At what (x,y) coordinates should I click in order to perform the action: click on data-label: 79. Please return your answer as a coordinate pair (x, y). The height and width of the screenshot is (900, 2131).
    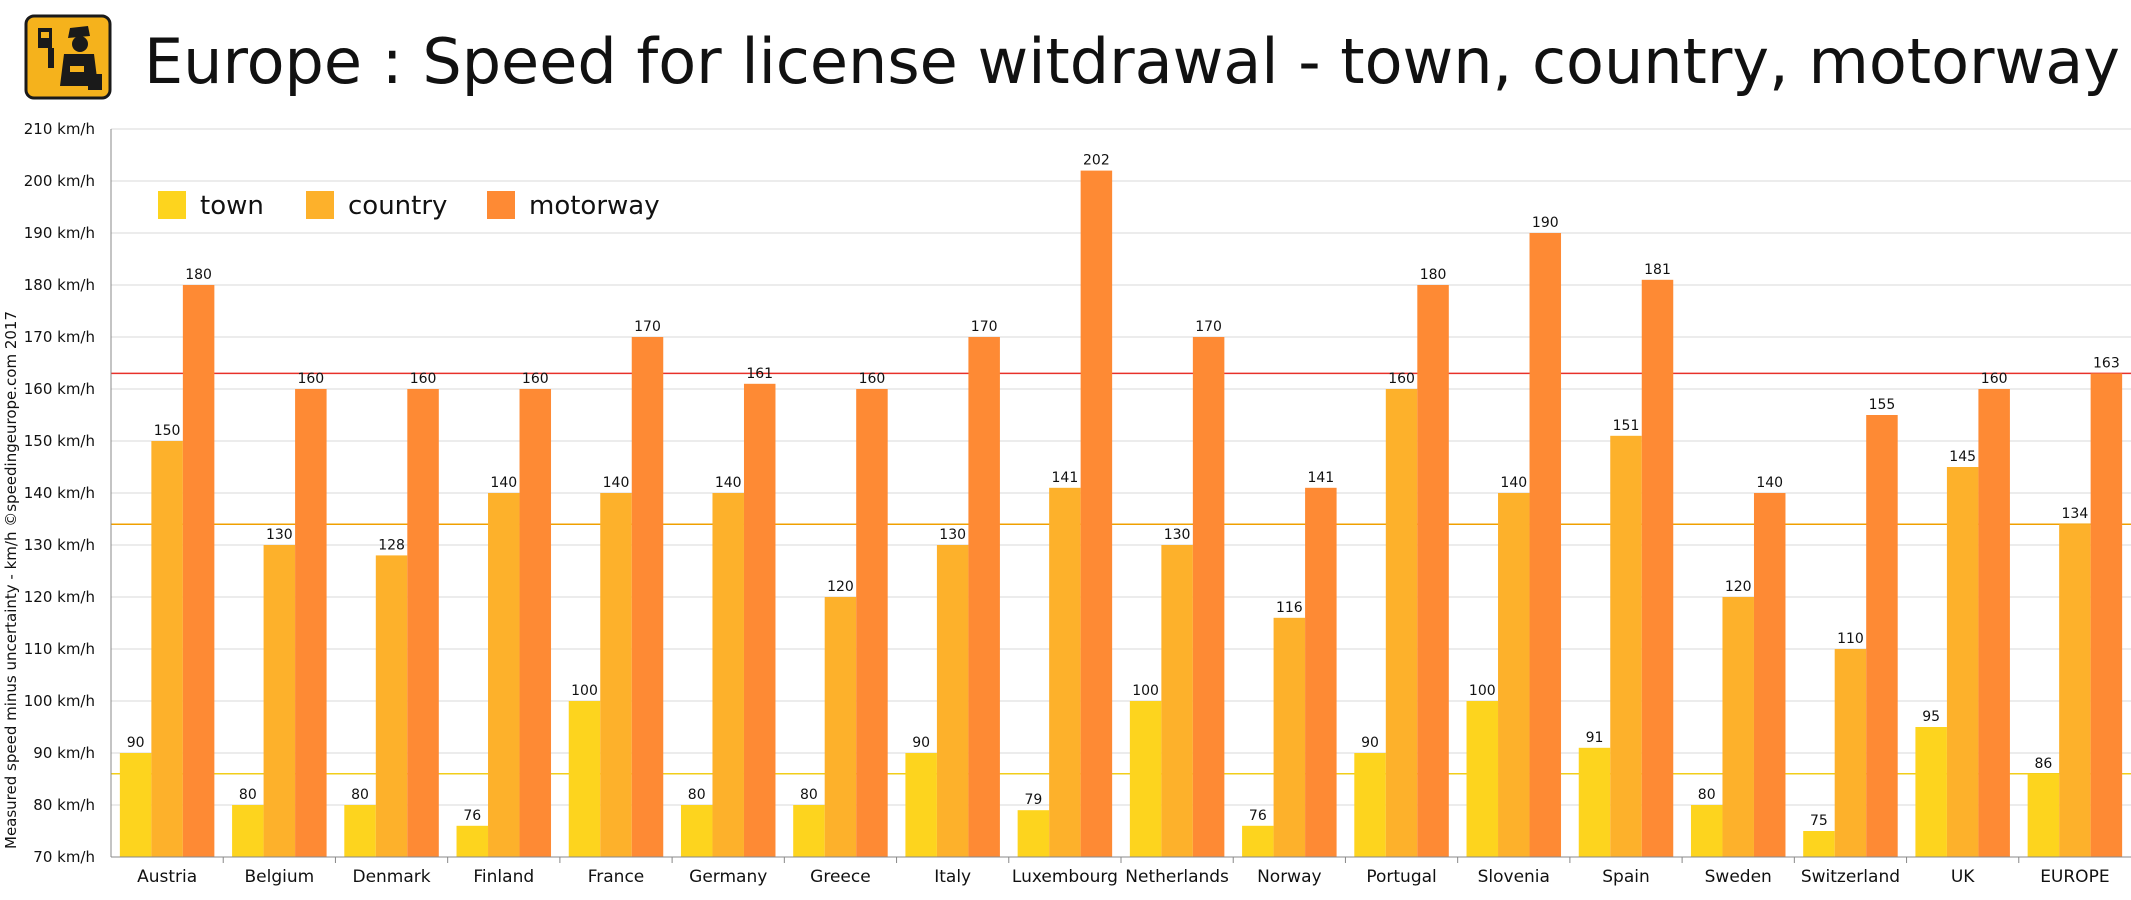
    Looking at the image, I should click on (1033, 800).